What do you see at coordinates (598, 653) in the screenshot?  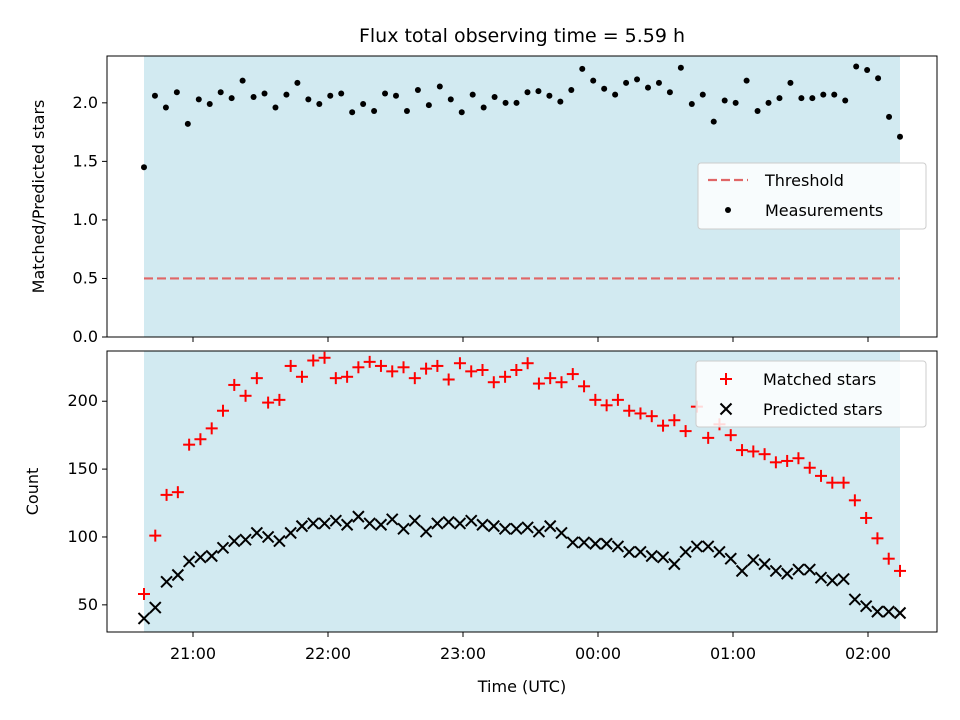 I see `bottom-x-tick-label: 00:00` at bounding box center [598, 653].